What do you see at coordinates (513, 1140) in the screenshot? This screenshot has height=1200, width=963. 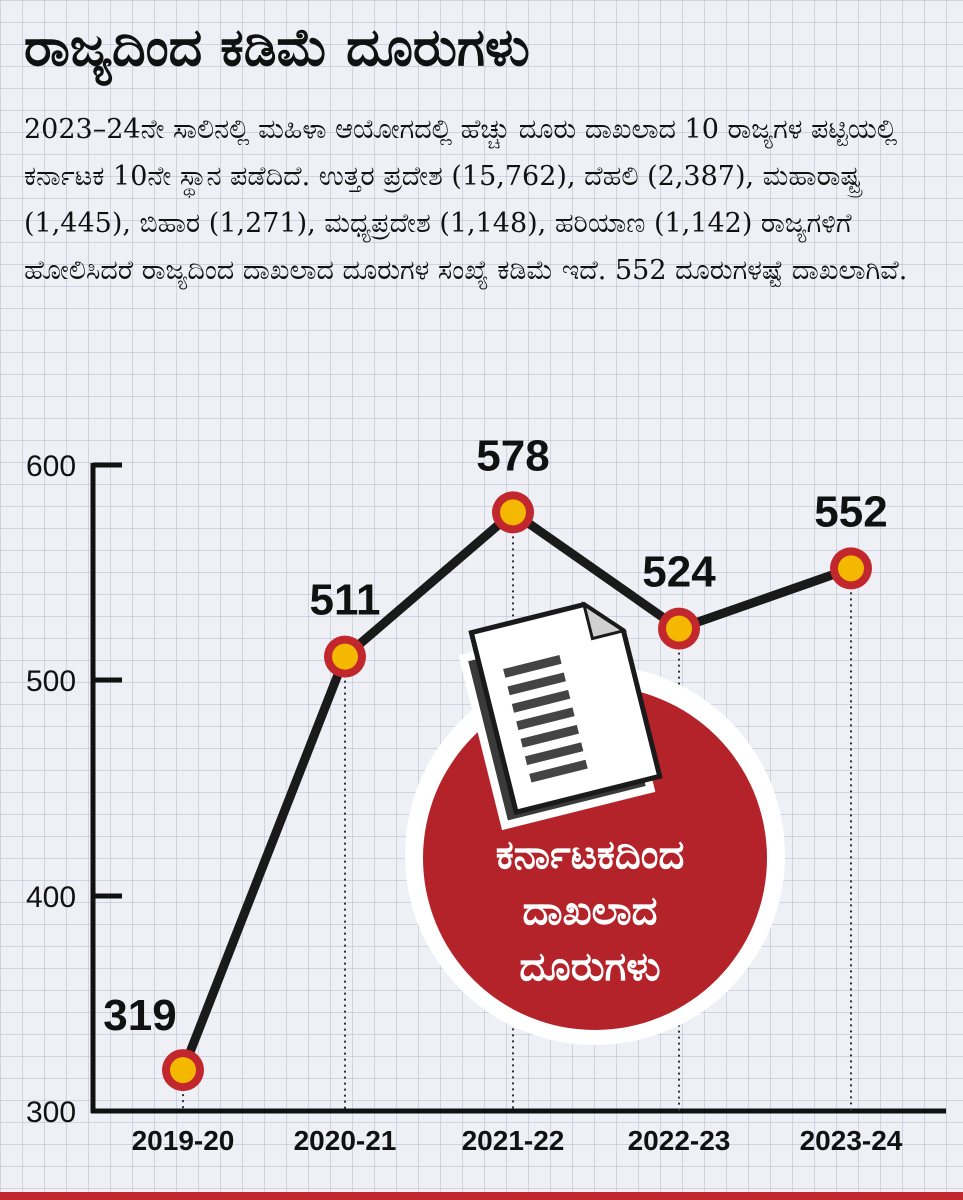 I see `x-tick-label-2021-22: 2021-22` at bounding box center [513, 1140].